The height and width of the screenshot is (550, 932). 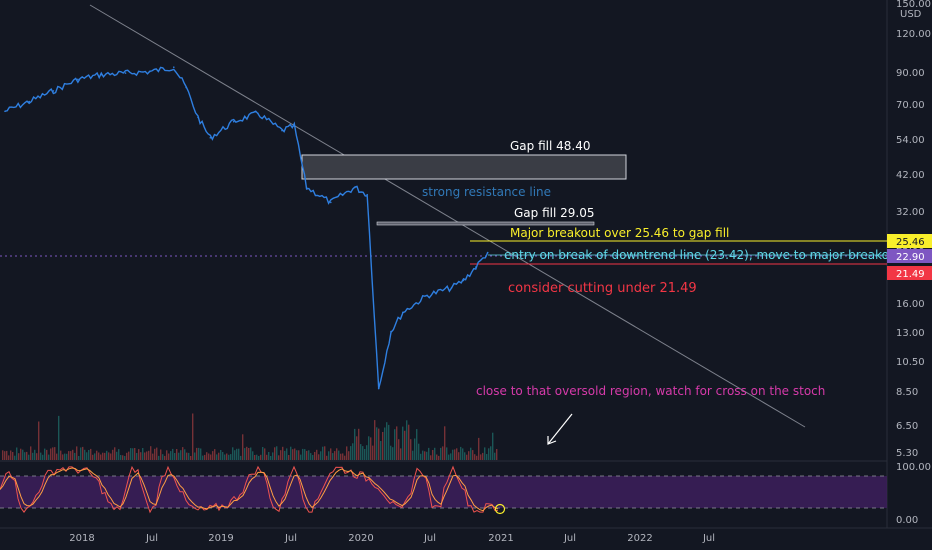 I want to click on stoch-k-line, so click(x=249, y=489).